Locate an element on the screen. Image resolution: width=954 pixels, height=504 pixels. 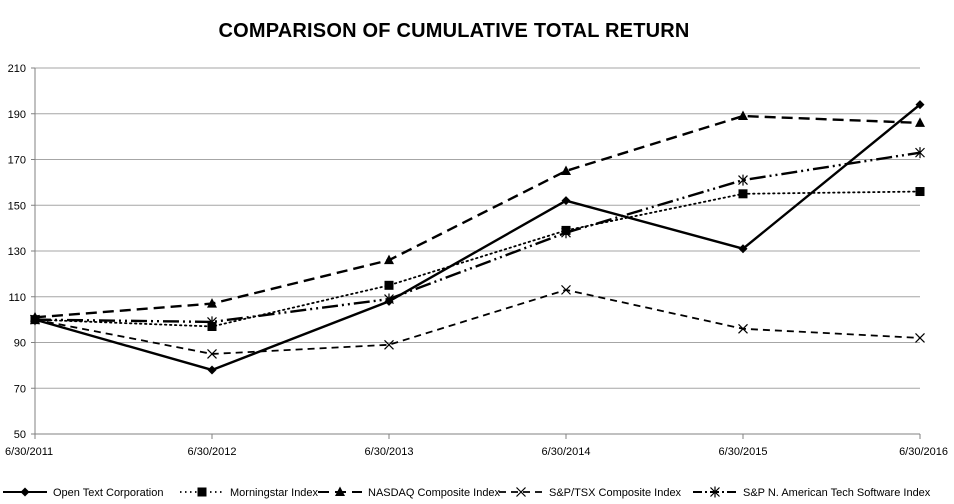
x-tick-label: 6/30/2015 is located at coordinates (743, 452).